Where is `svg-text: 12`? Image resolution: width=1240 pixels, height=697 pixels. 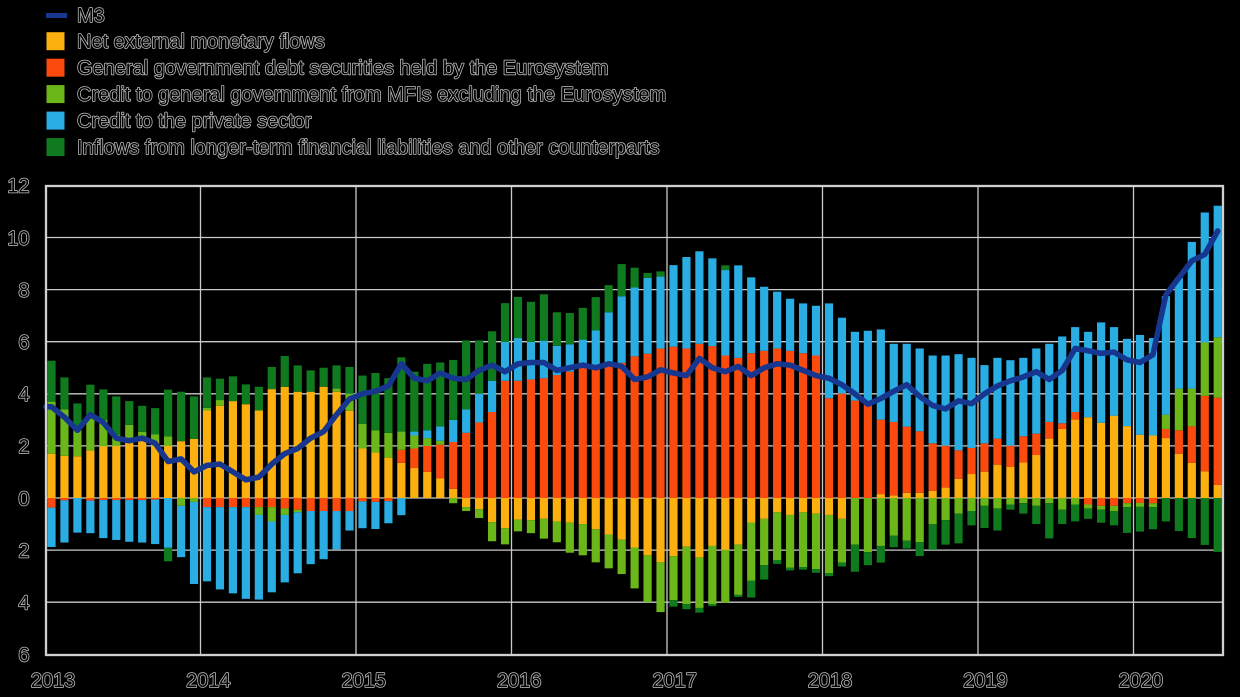
svg-text: 12 is located at coordinates (18, 187).